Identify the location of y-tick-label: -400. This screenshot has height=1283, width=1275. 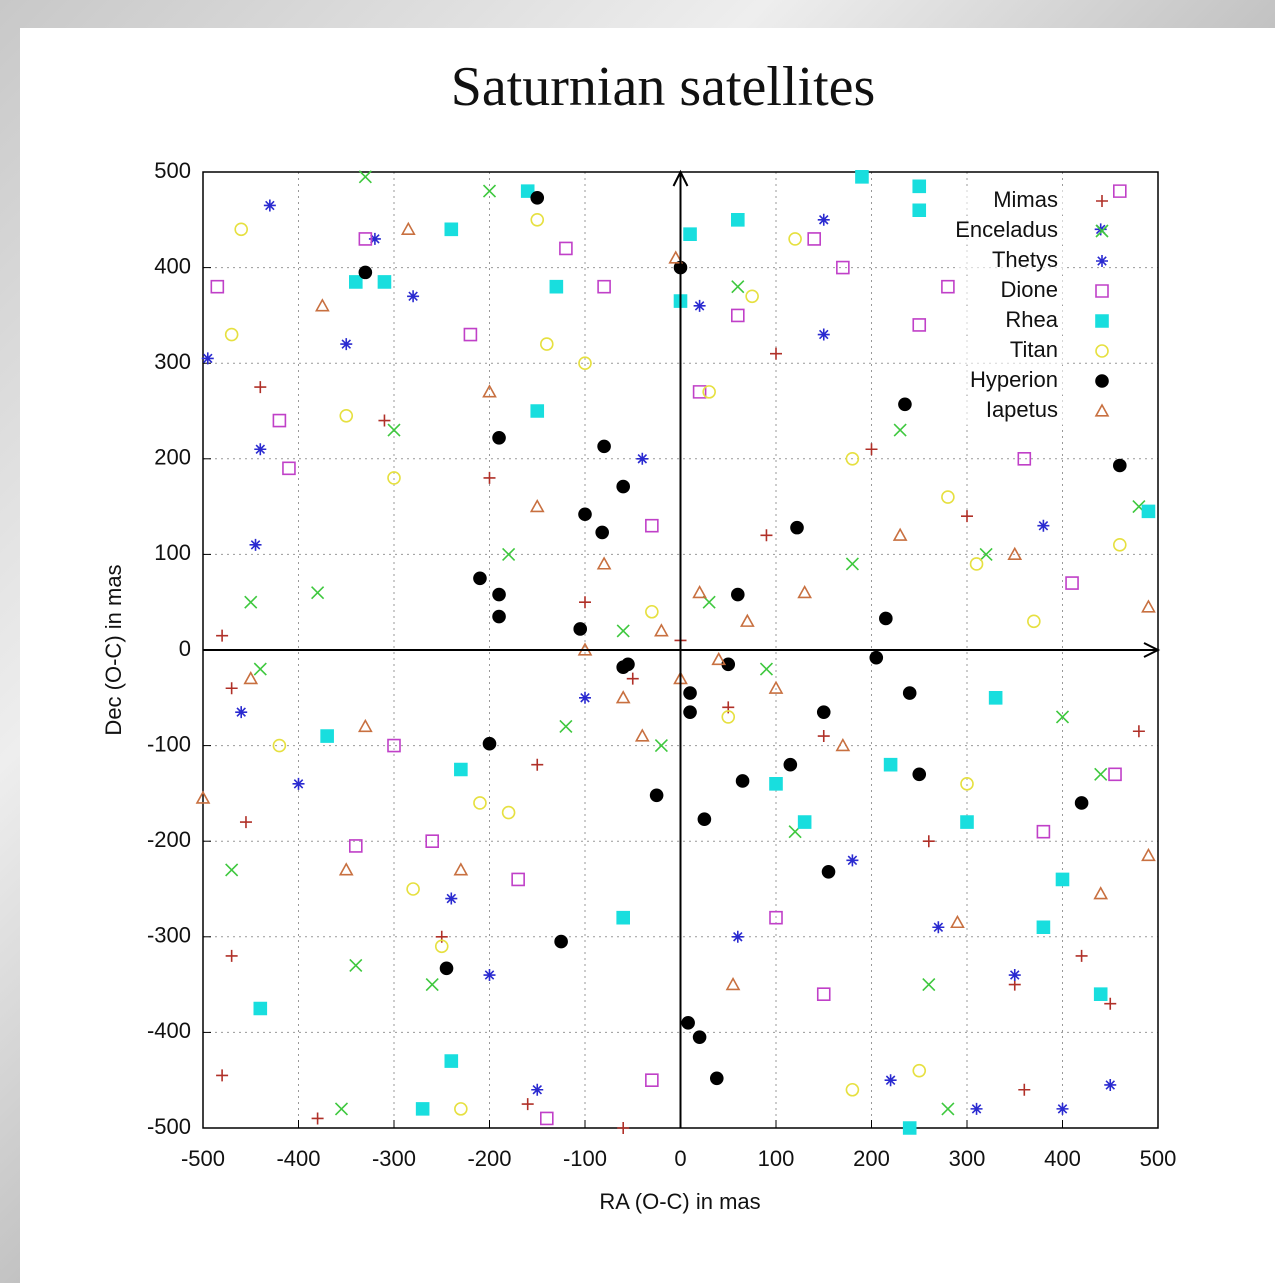
(169, 1030).